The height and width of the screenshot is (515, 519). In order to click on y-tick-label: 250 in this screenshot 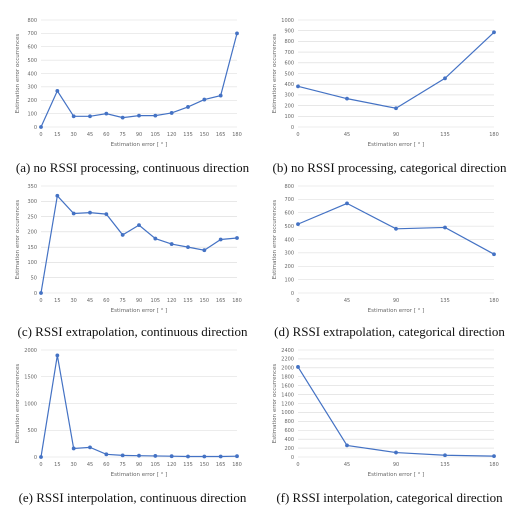, I will do `click(32, 217)`.